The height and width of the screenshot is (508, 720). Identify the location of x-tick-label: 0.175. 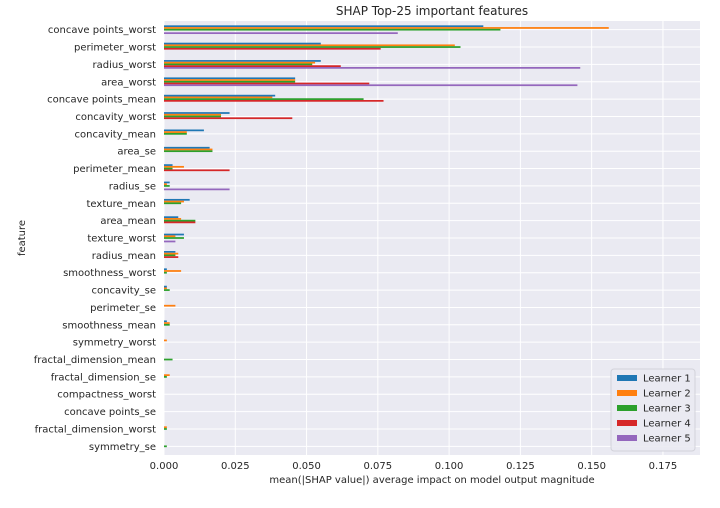
(663, 466).